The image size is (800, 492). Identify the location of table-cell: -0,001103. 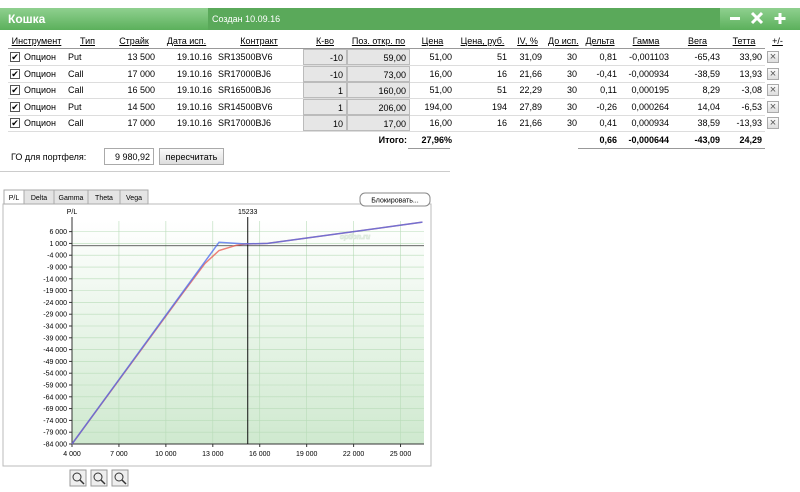
(649, 57).